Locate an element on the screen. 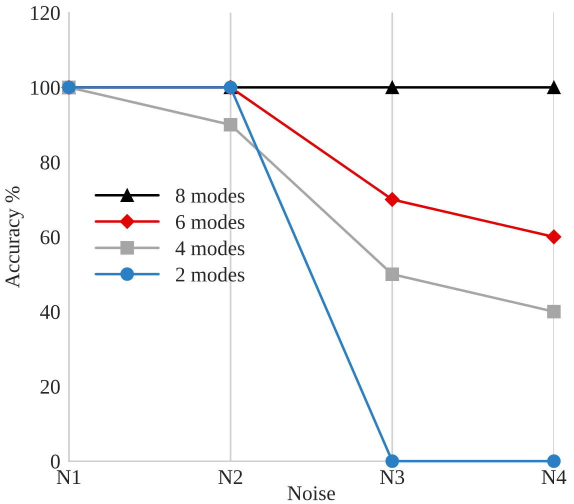 Image resolution: width=574 pixels, height=504 pixels. y-tick-label: 0 is located at coordinates (55, 461).